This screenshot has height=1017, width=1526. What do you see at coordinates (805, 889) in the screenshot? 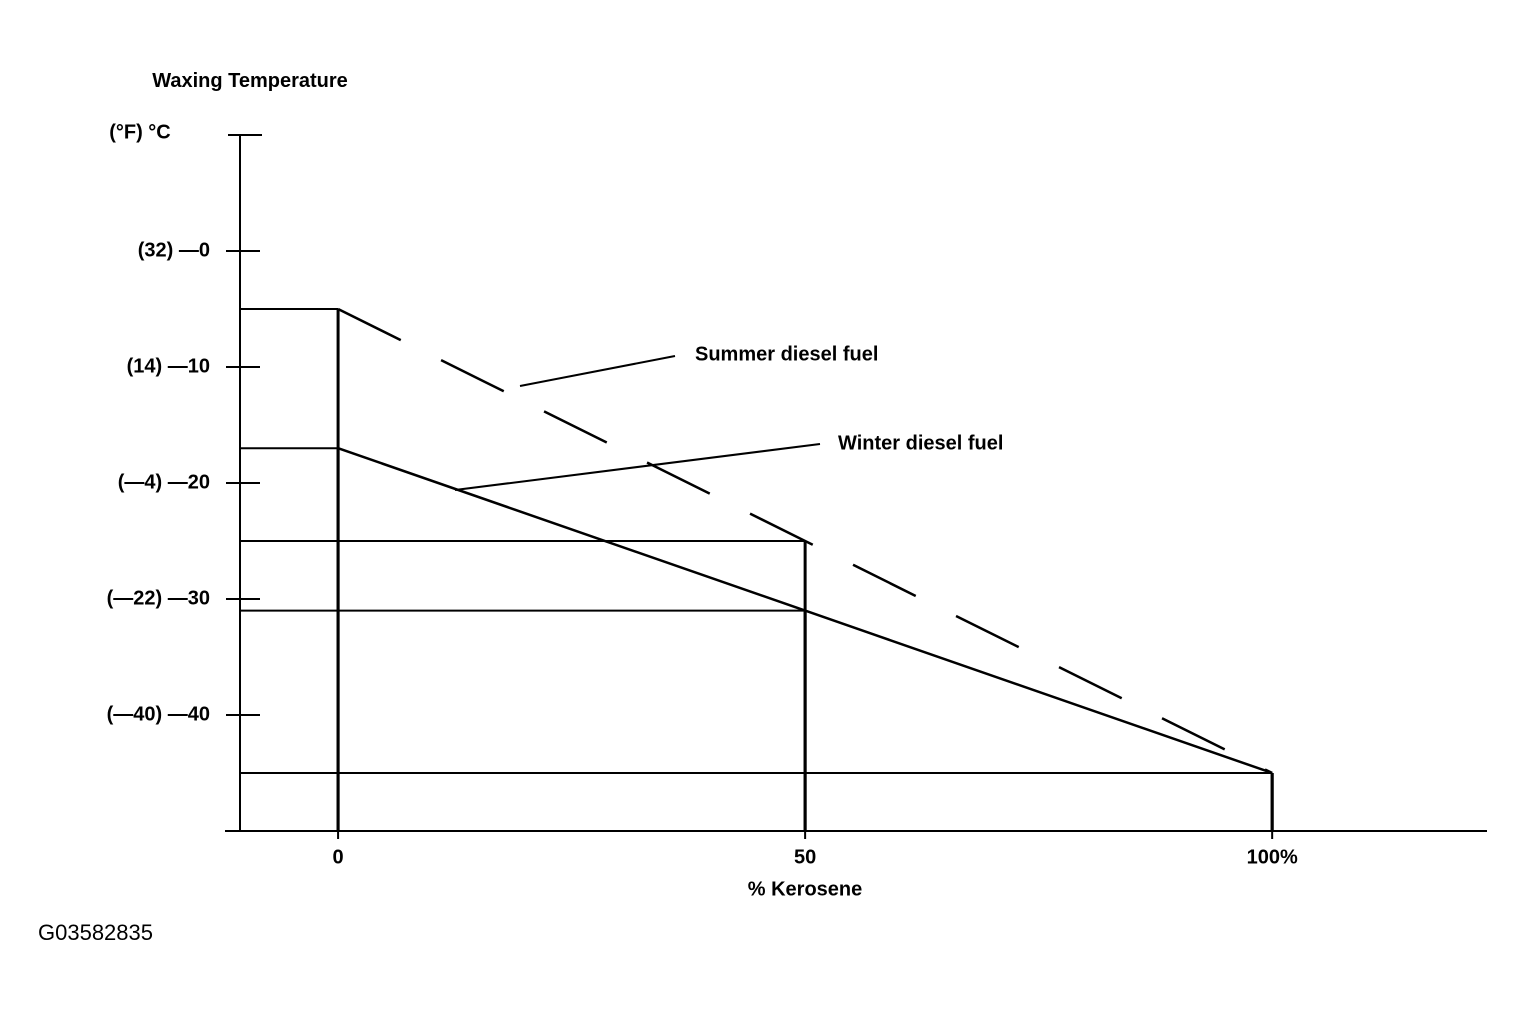
I see `x-axis-title: % Kerosene` at bounding box center [805, 889].